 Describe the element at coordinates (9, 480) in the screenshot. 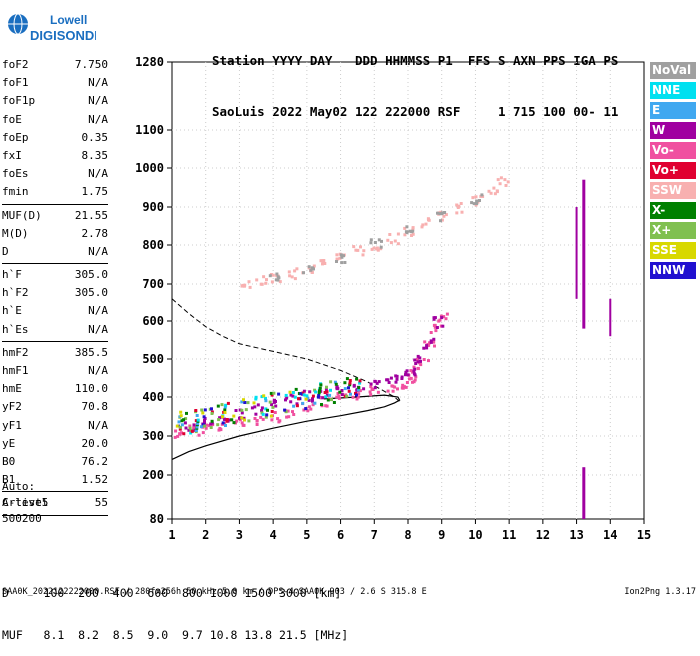

I see `param-key: B1` at that location.